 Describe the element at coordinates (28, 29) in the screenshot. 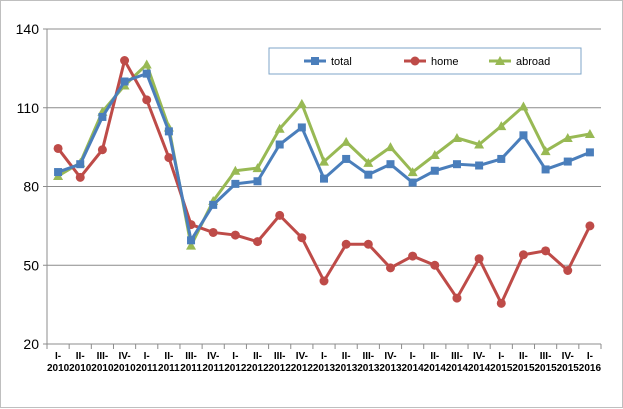

I see `y-tick-label: 140` at that location.